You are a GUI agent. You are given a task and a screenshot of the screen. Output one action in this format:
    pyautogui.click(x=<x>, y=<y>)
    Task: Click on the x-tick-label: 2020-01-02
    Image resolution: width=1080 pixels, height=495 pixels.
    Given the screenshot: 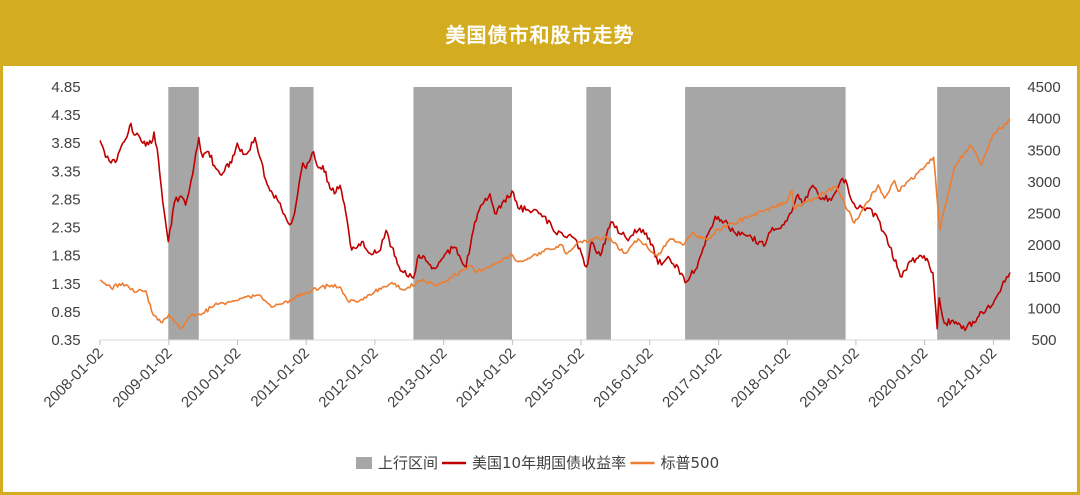 What is the action you would take?
    pyautogui.click(x=898, y=378)
    